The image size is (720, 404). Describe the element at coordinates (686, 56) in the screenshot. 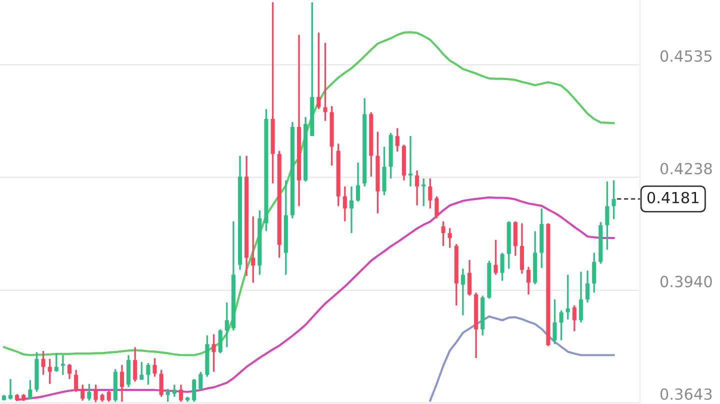

I see `y-tick-label: 0.4535` at that location.